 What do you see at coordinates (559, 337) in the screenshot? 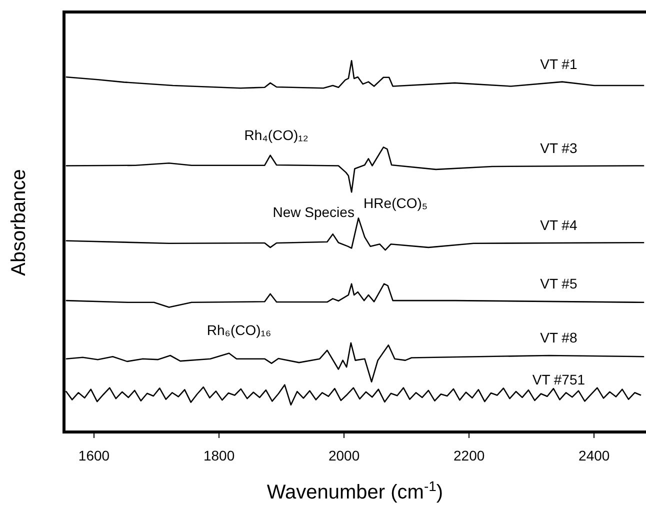
I see `series-label: VT #8` at bounding box center [559, 337].